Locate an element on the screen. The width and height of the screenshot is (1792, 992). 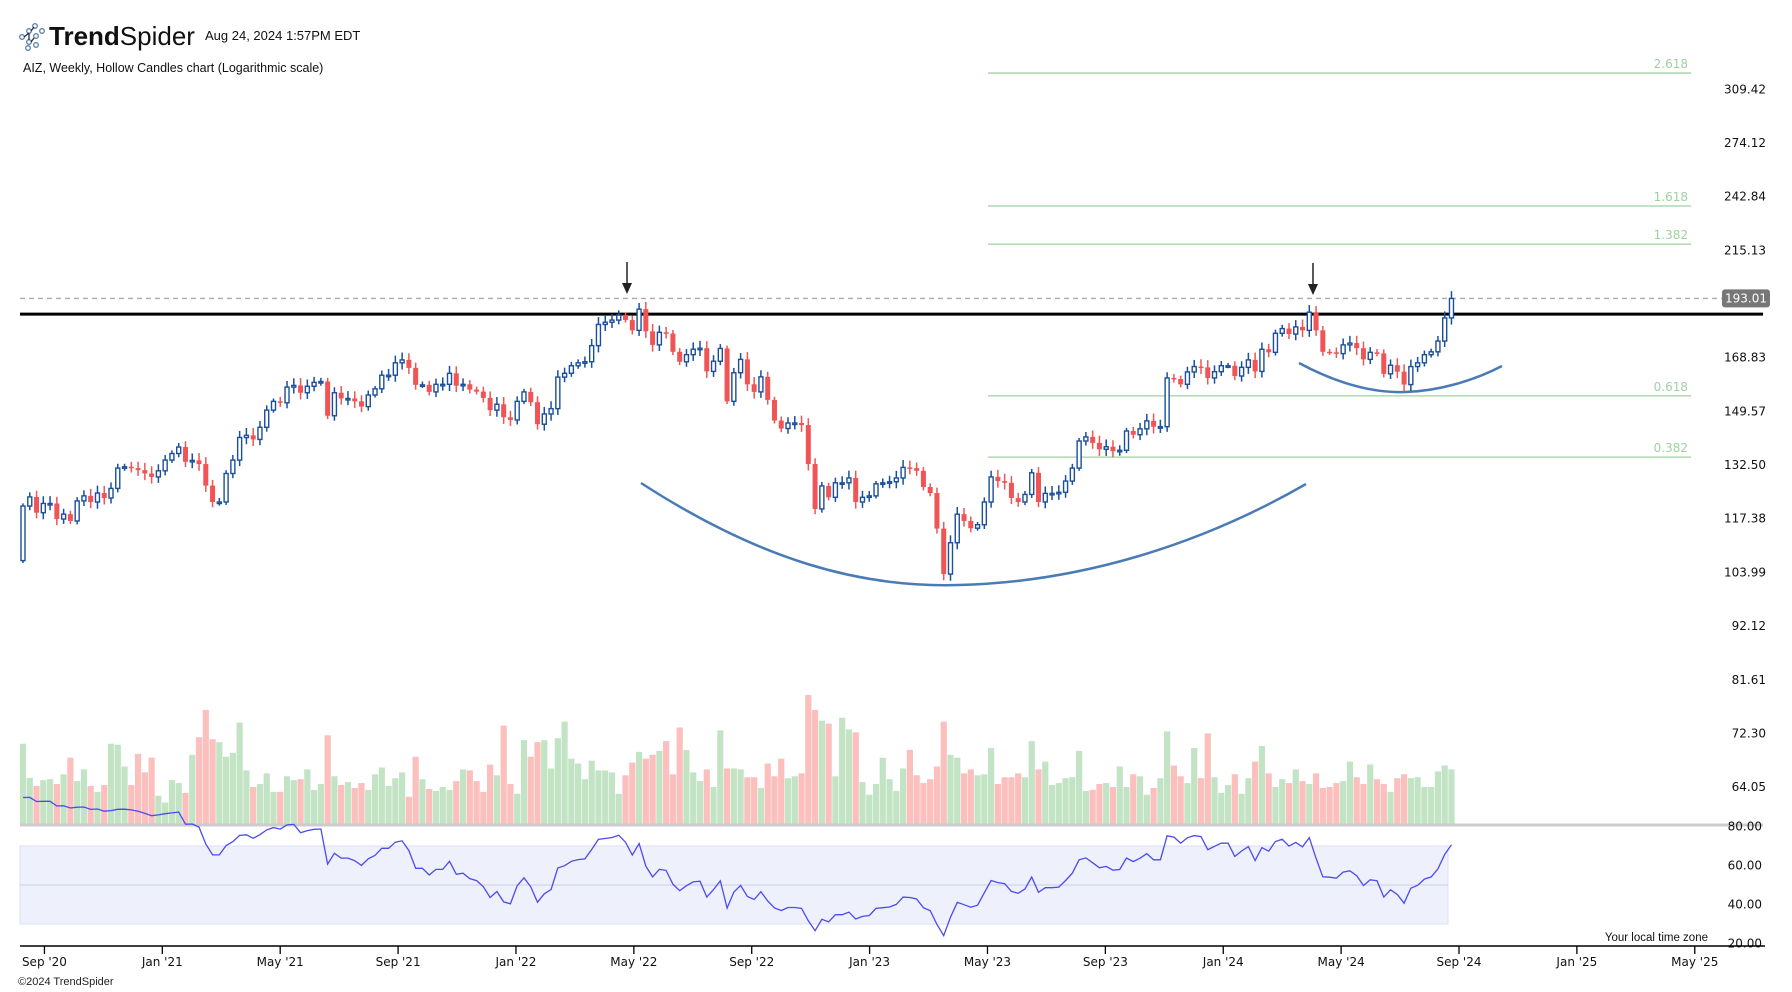
brand-light: Spider is located at coordinates (157, 36).